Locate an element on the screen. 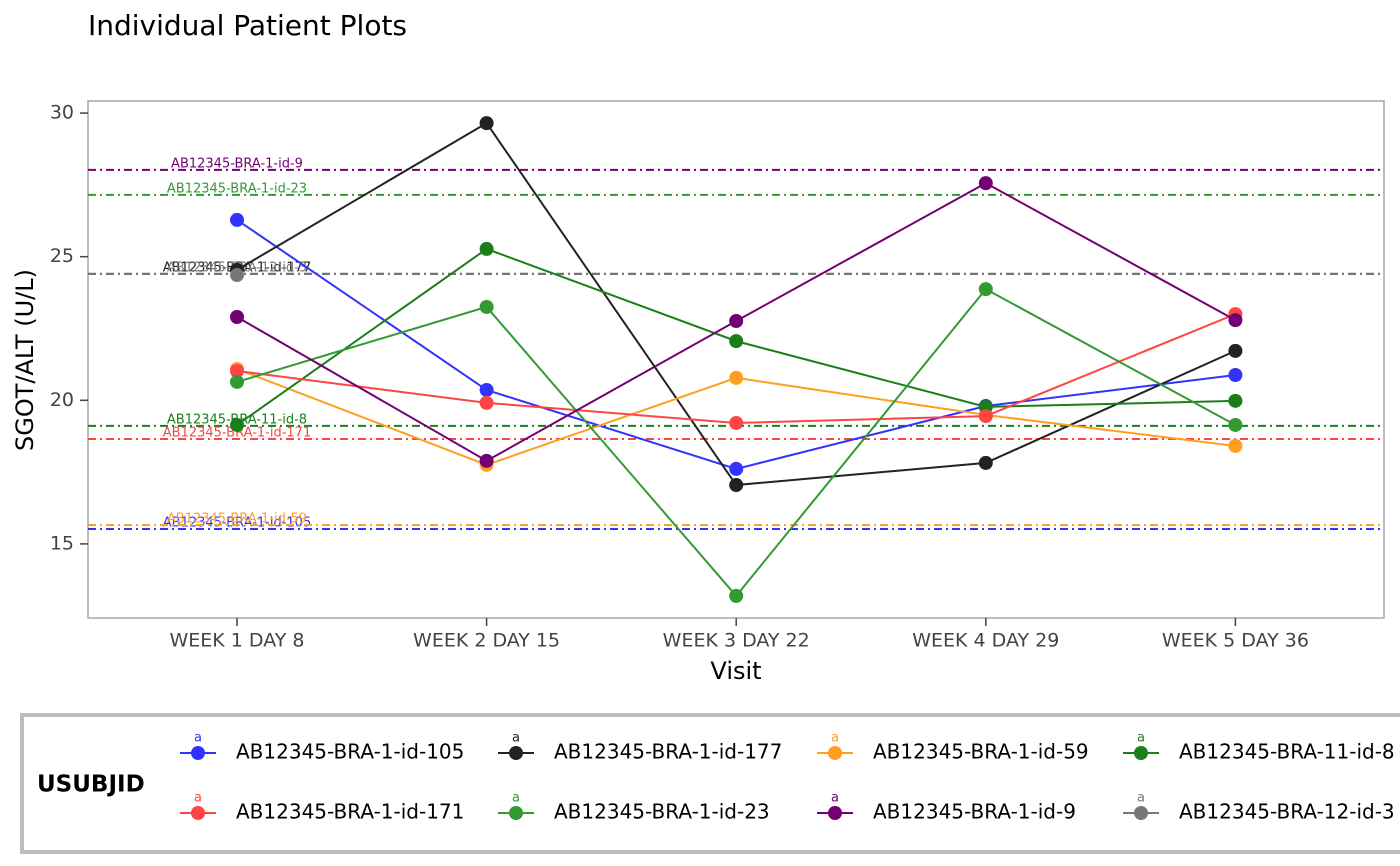 The image size is (1400, 866). y-tick-label: 30 is located at coordinates (62, 113).